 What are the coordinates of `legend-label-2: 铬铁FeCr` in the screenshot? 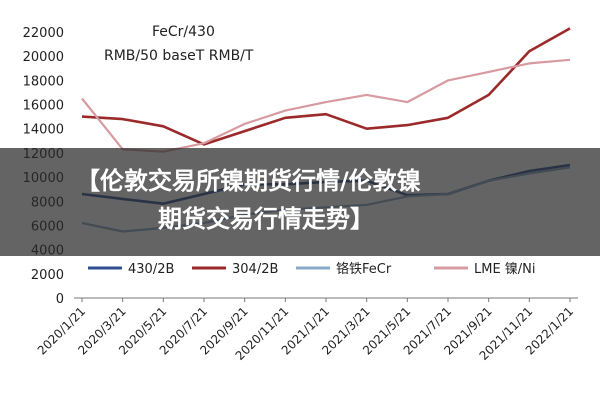 It's located at (364, 269).